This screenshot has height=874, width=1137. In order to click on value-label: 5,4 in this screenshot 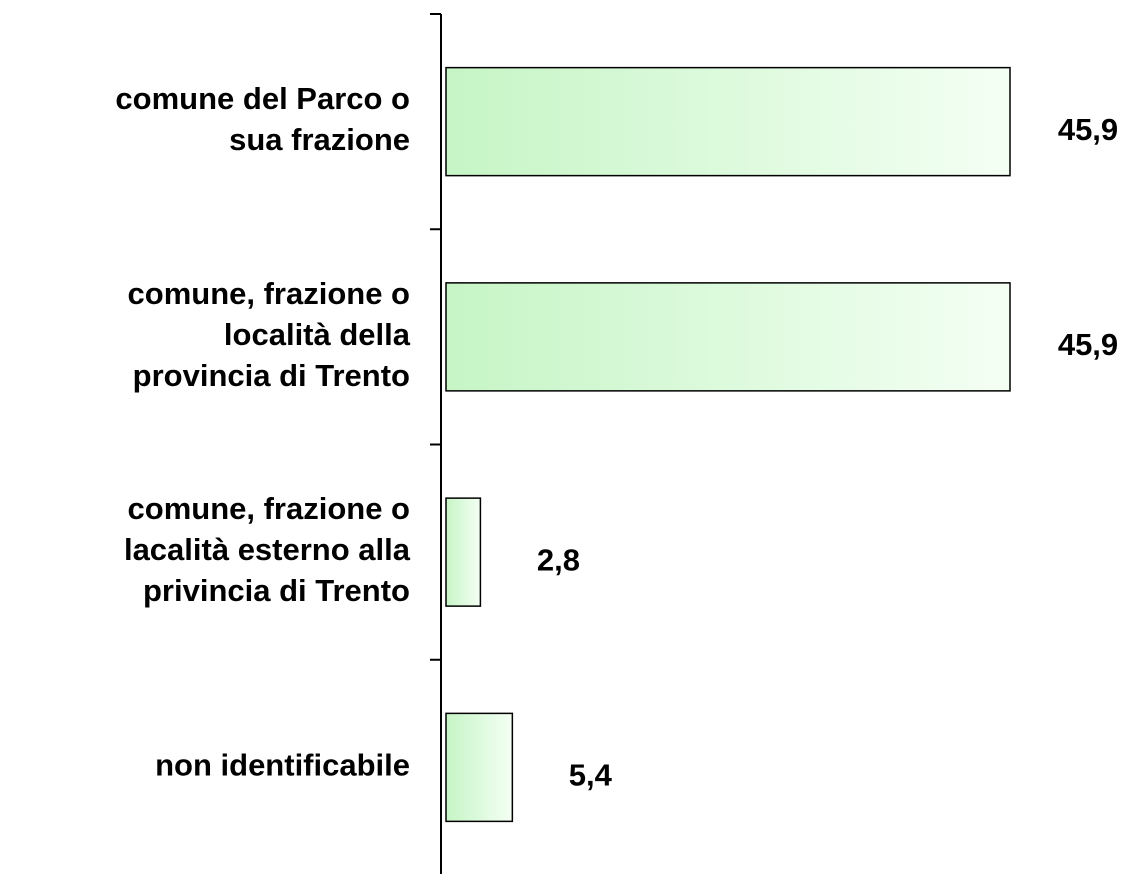, I will do `click(591, 775)`.